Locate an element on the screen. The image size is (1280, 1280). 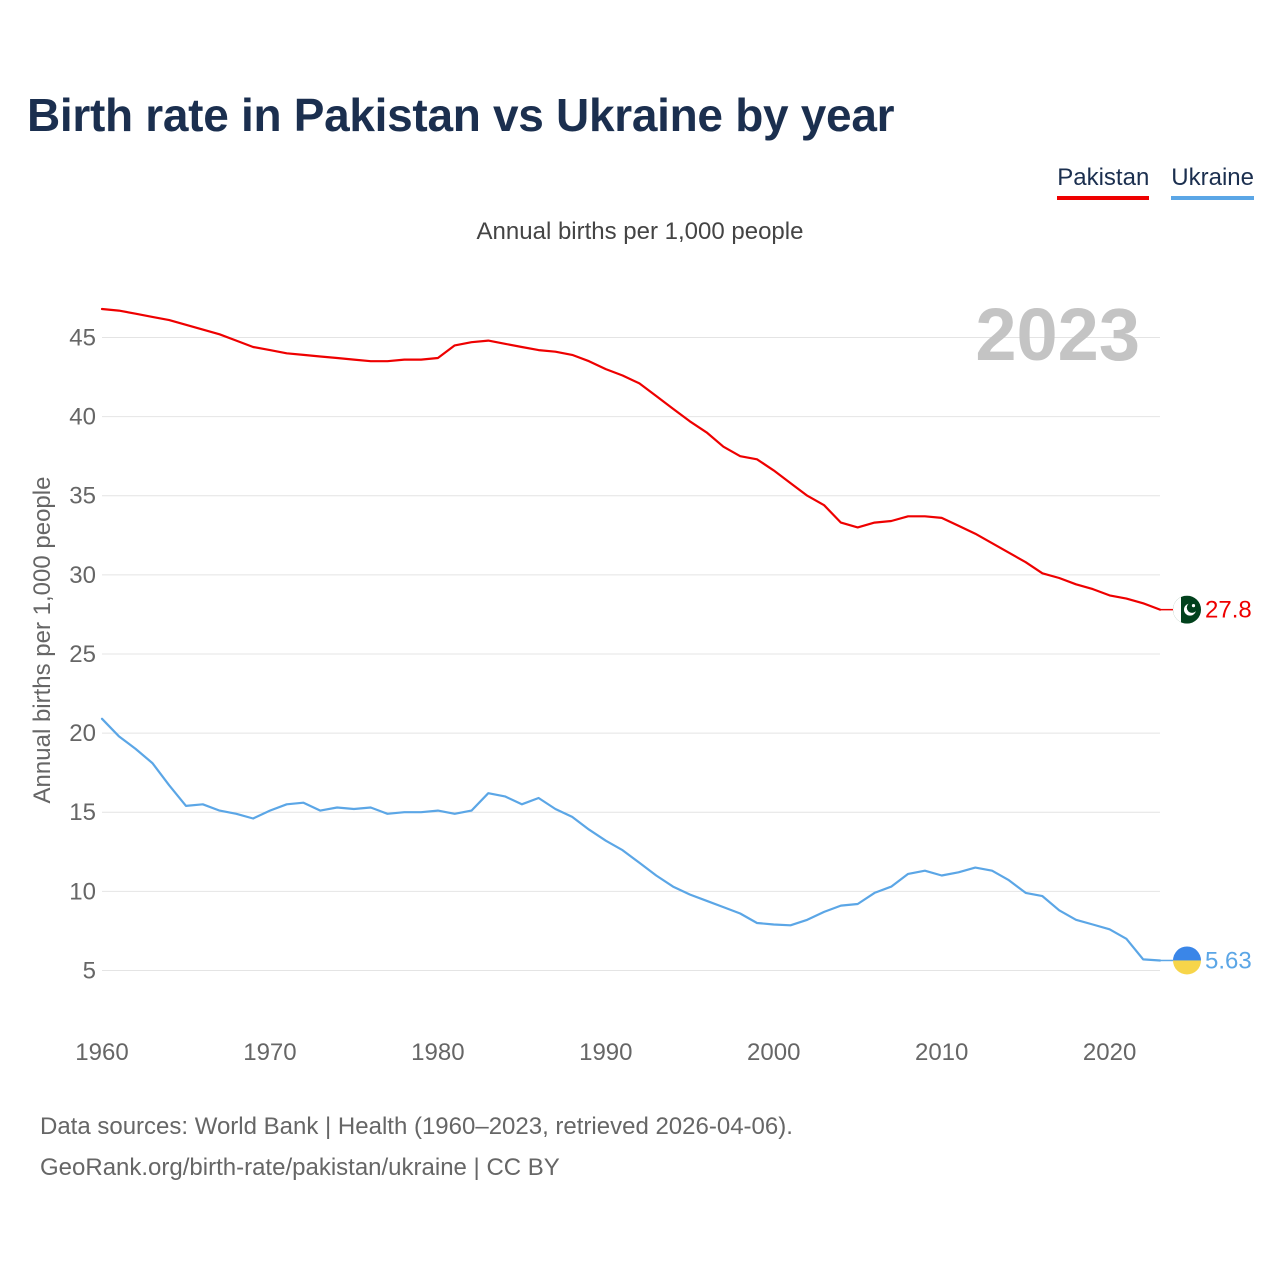
y-axis-ticks: 5 10 15 20 25 30 35 40 45 is located at coordinates (82, 654).